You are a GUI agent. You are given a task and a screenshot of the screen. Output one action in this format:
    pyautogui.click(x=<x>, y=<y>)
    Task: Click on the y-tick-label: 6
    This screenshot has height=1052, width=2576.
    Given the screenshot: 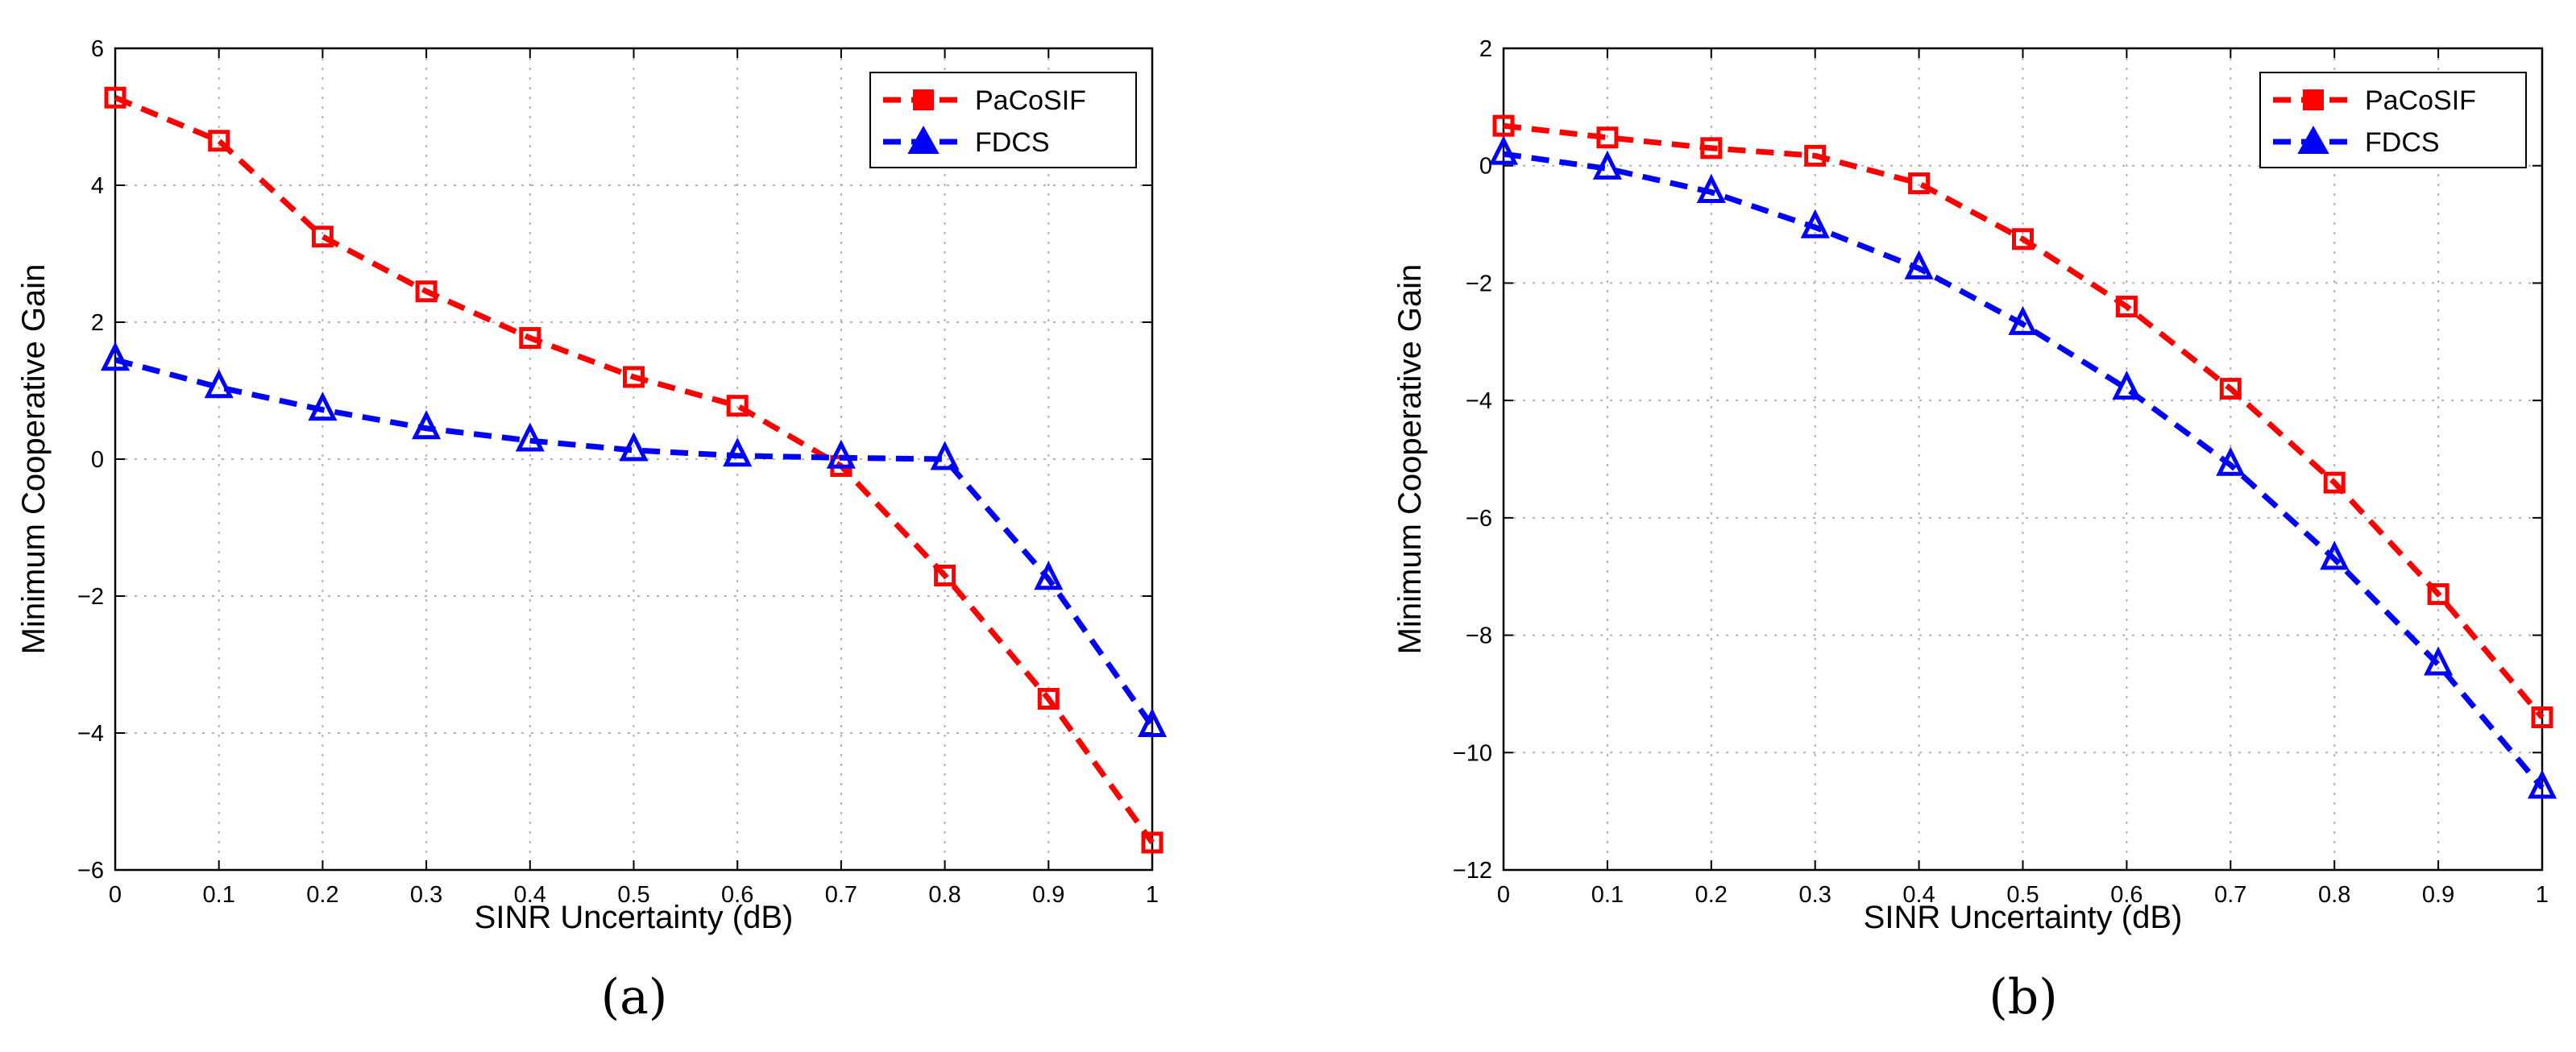 What is the action you would take?
    pyautogui.click(x=97, y=49)
    